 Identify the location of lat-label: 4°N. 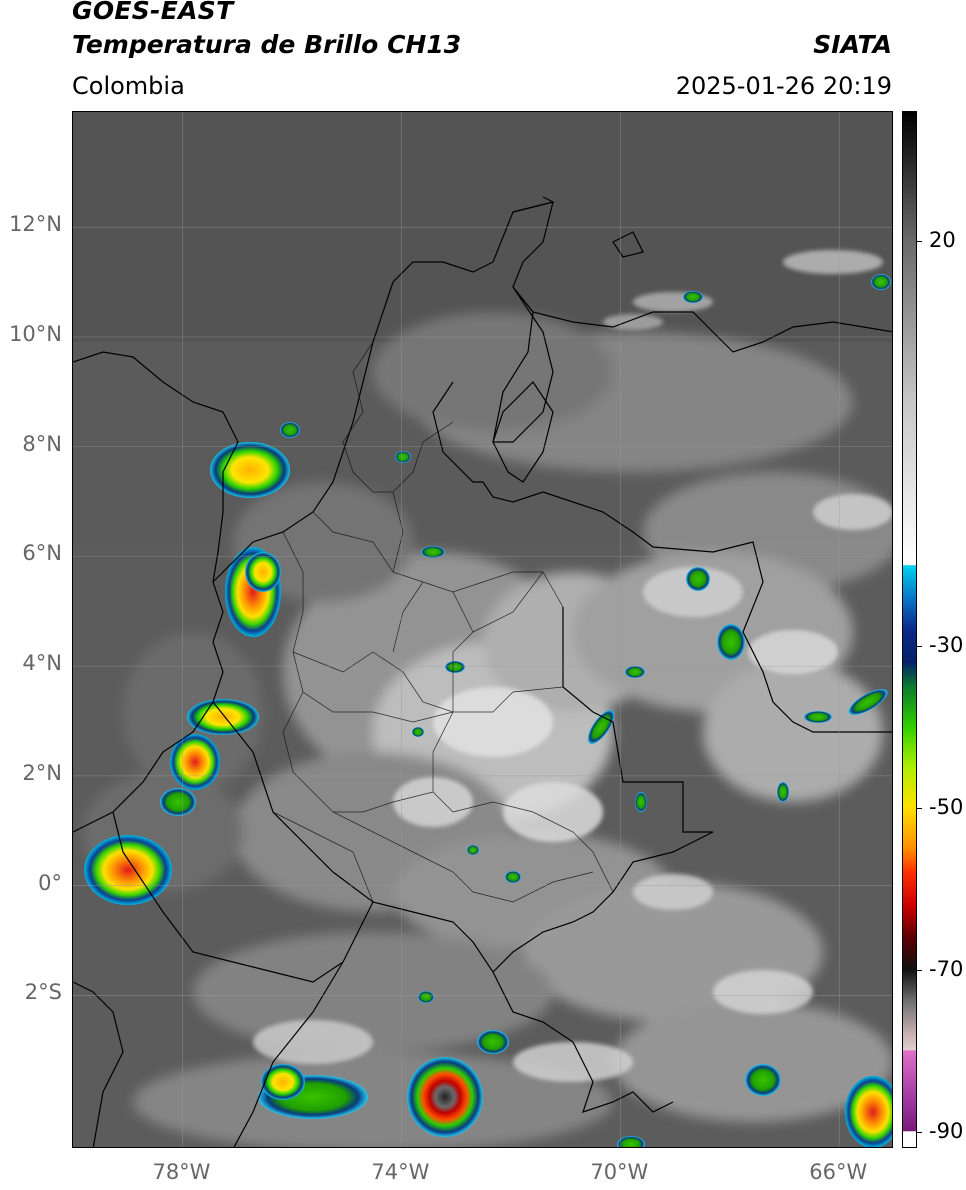
(42, 663).